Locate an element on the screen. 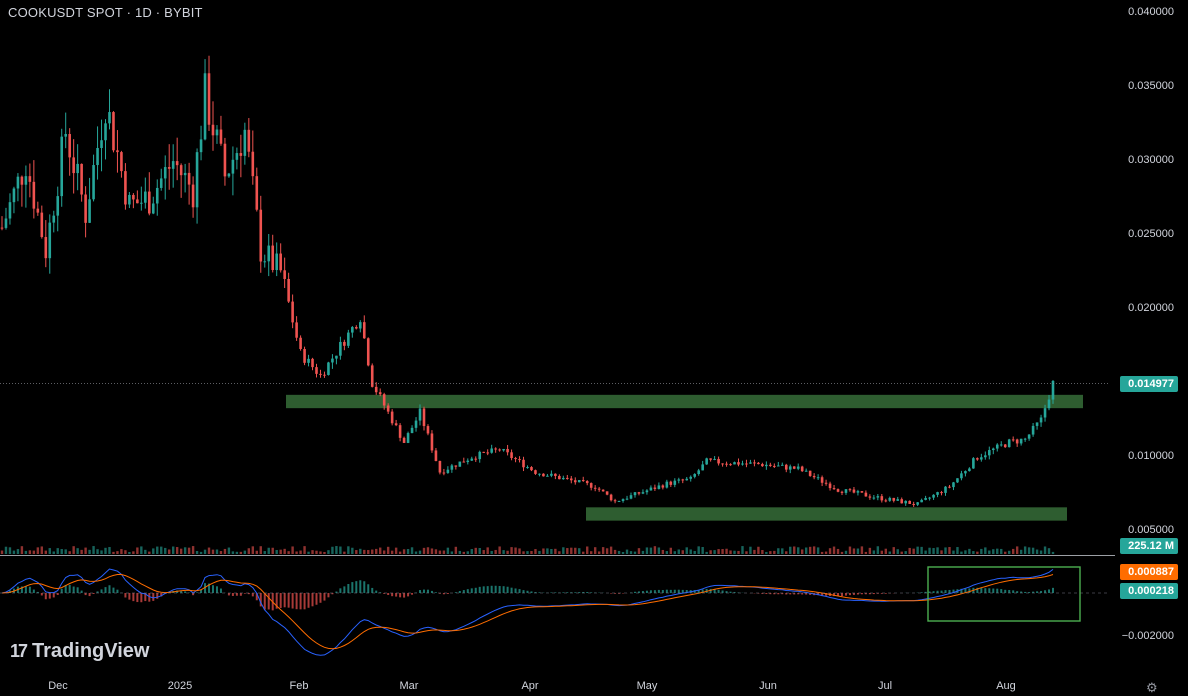 This screenshot has width=1188, height=696. tradingview-logo: 17 TradingView is located at coordinates (79, 651).